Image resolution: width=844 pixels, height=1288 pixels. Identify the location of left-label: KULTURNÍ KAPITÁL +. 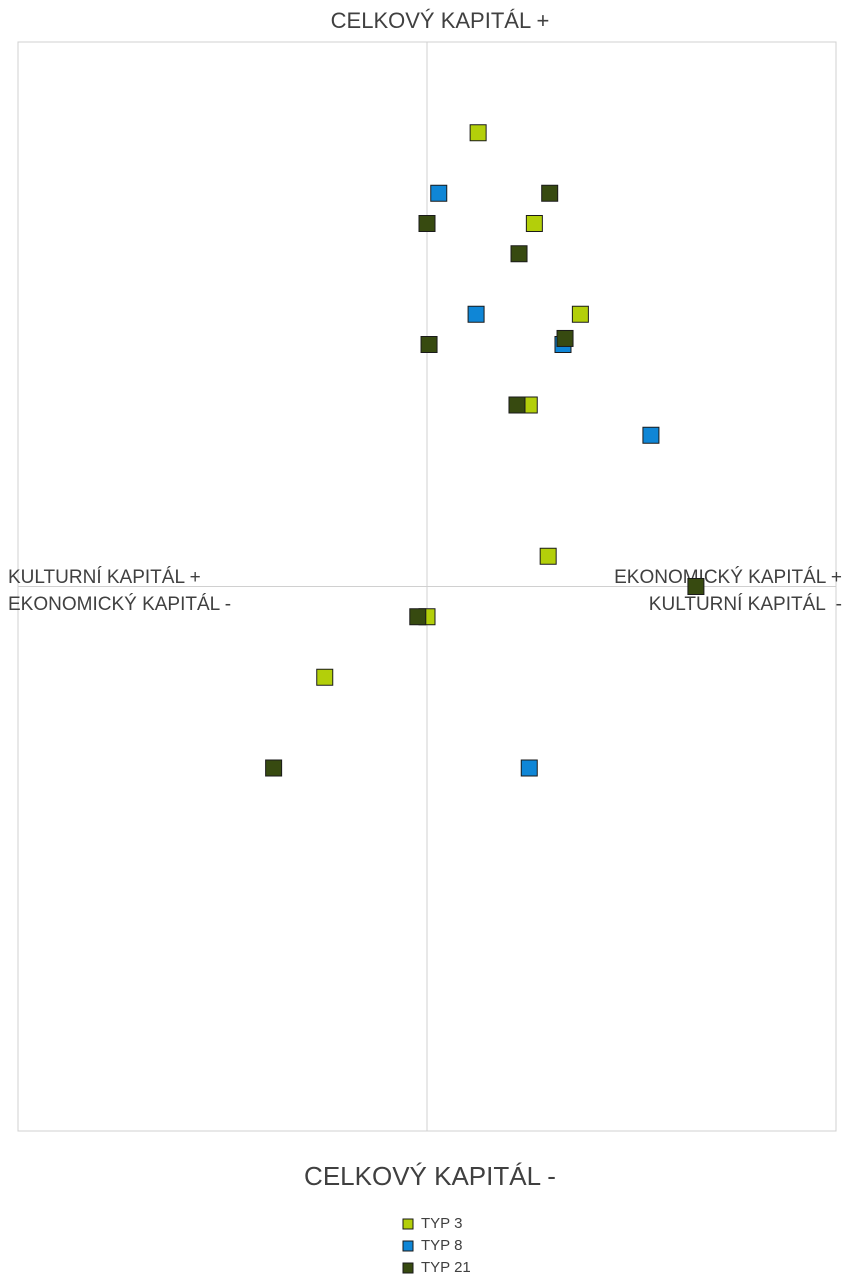
(104, 577).